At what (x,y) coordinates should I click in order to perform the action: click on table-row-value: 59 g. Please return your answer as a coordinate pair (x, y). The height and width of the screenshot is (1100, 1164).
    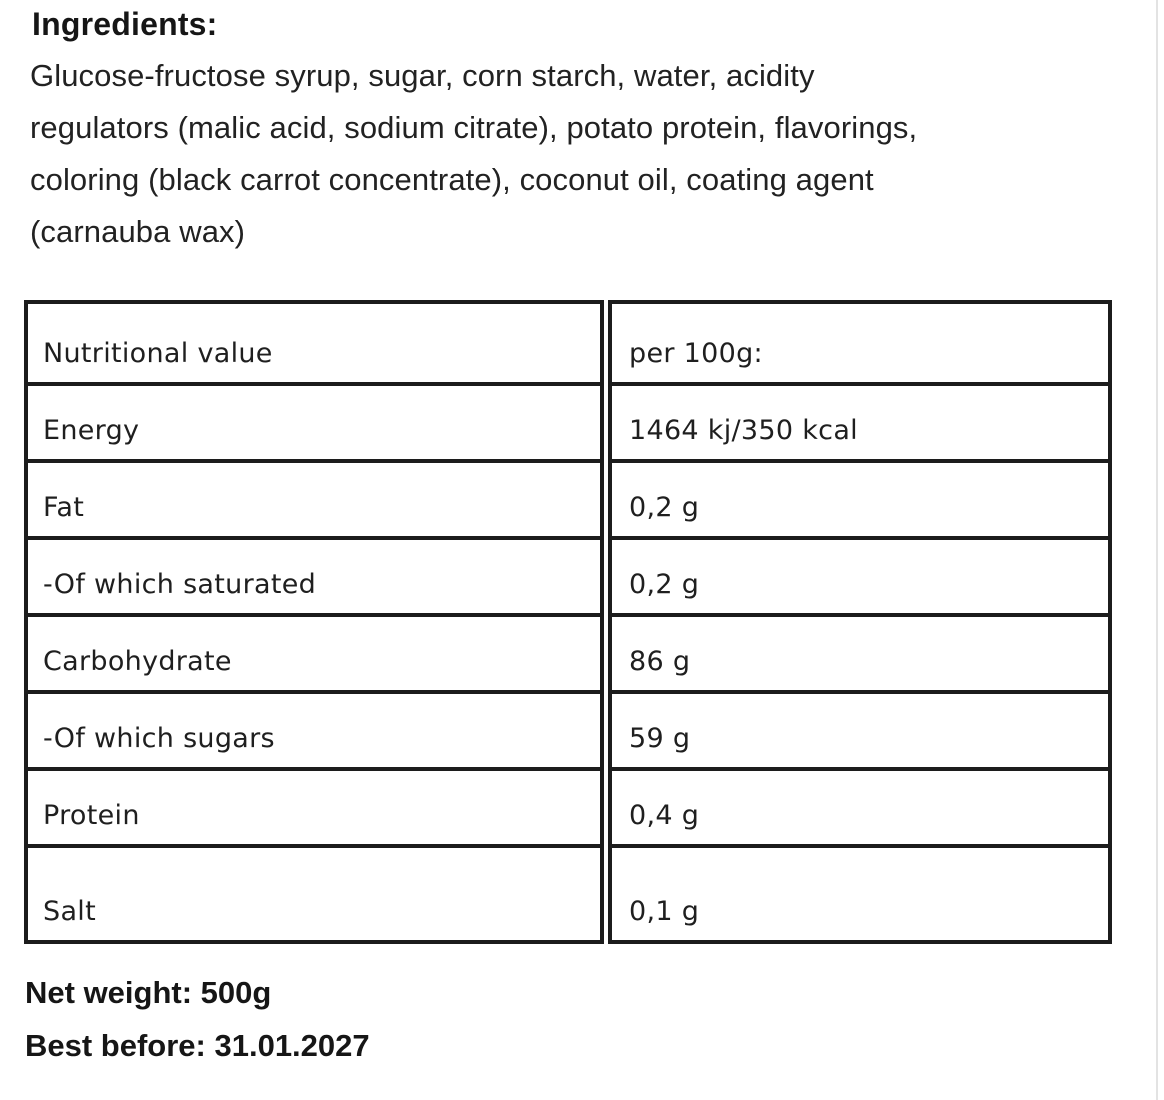
    Looking at the image, I should click on (860, 730).